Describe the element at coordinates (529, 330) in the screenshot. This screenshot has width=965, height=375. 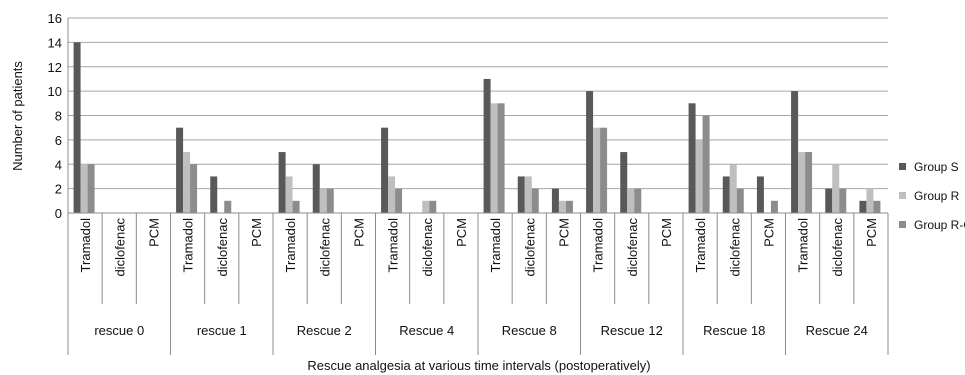
I see `x-group-label: Rescue 8` at that location.